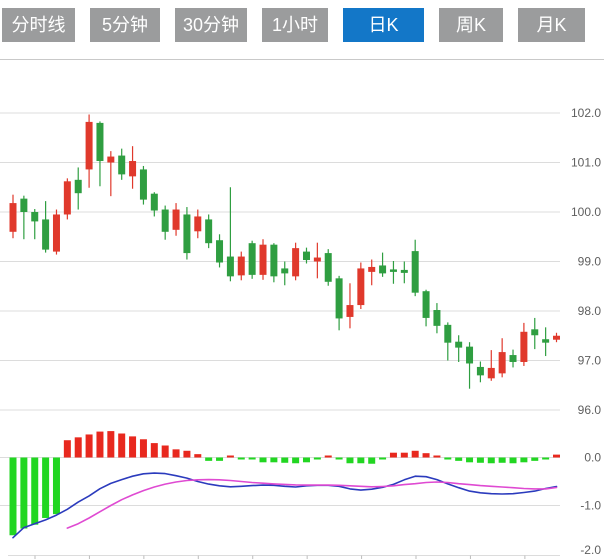  Describe the element at coordinates (592, 458) in the screenshot. I see `macd-axis-label: 0.0` at that location.